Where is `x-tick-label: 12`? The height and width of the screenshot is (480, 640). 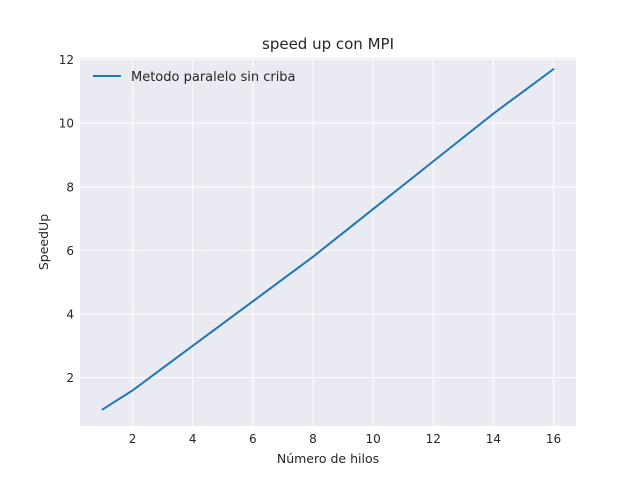
x-tick-label: 12 is located at coordinates (433, 439).